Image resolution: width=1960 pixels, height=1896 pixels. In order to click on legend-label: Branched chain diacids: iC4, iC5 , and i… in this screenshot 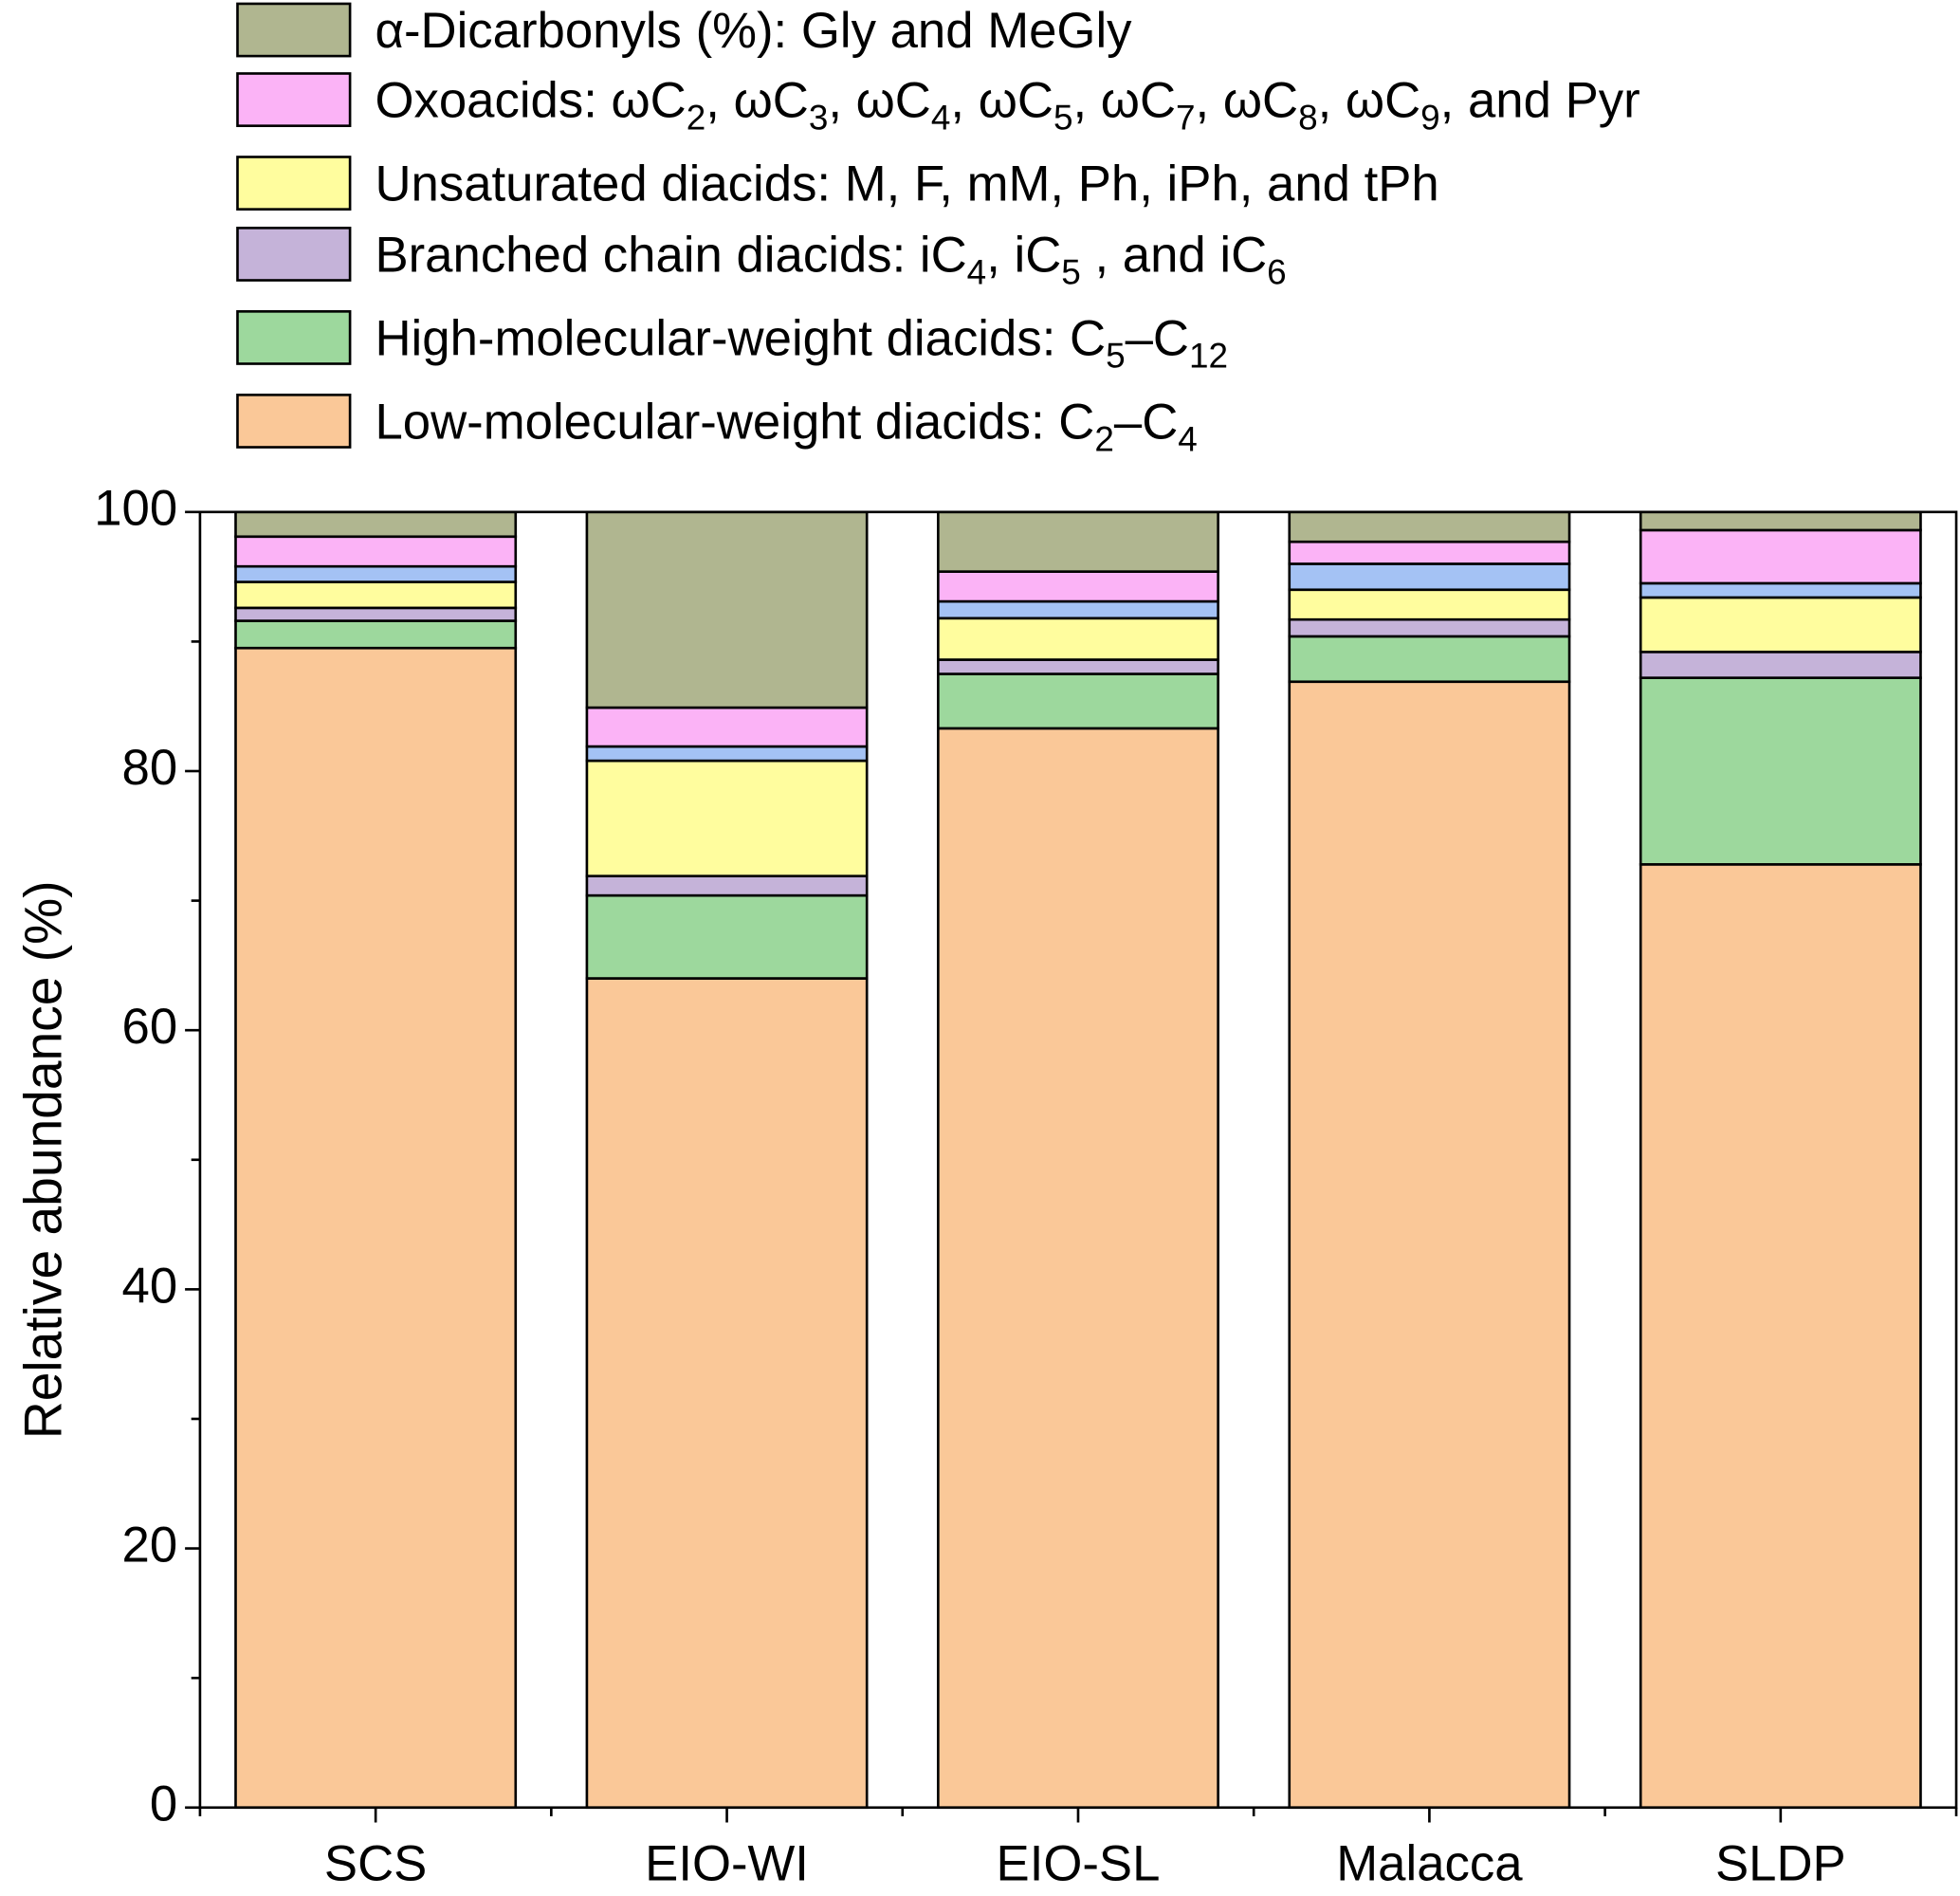, I will do `click(830, 259)`.